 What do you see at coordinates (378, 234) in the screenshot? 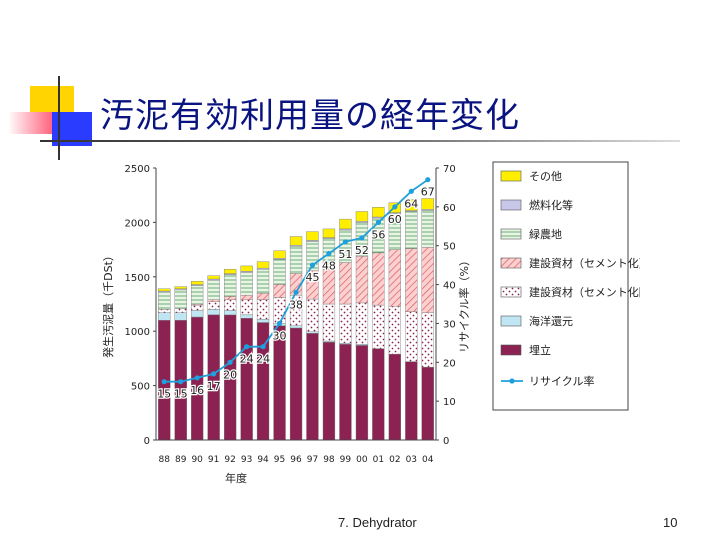
I see `rate-label: 56` at bounding box center [378, 234].